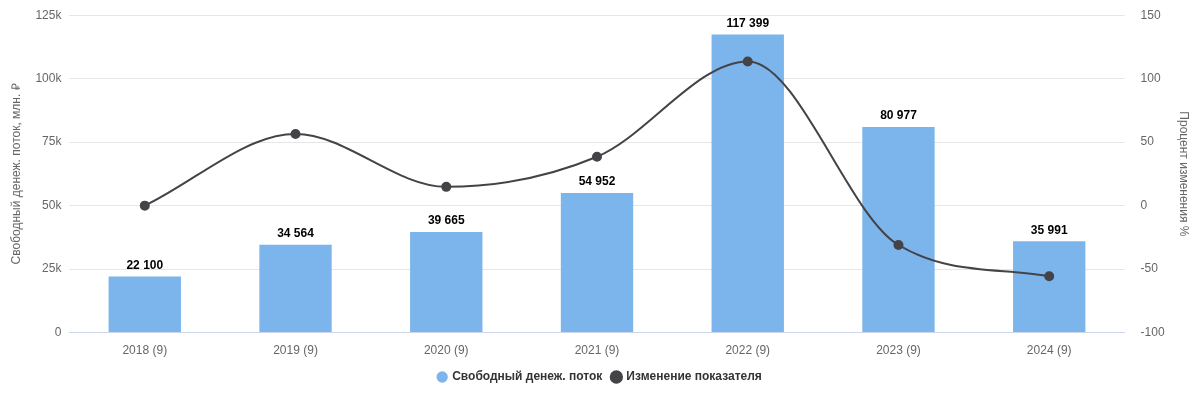  What do you see at coordinates (748, 350) in the screenshot?
I see `x-tick-label: 2022 (9)` at bounding box center [748, 350].